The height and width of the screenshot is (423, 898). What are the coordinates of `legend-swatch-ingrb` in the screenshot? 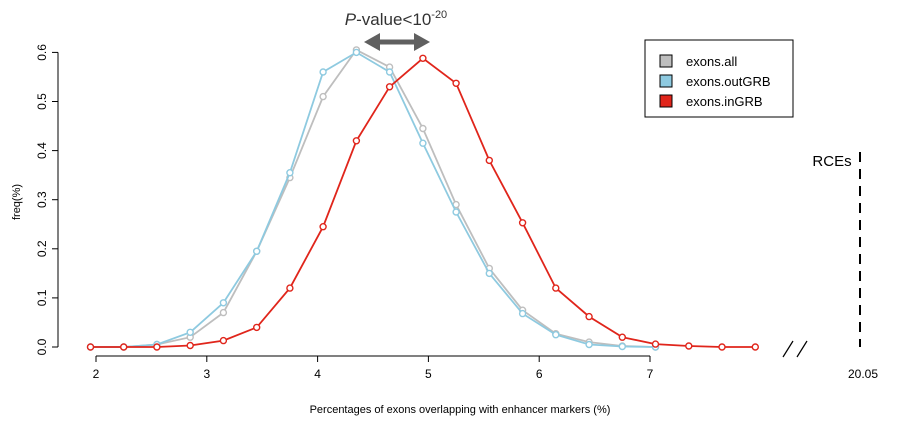 It's located at (666, 101).